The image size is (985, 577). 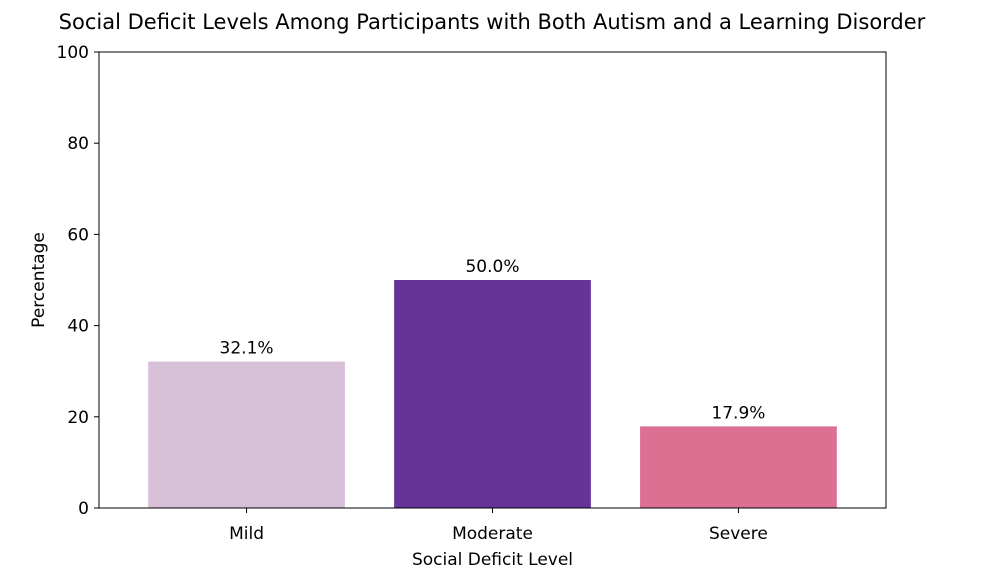 What do you see at coordinates (492, 560) in the screenshot?
I see `x-axis-label: Social Deficit Level` at bounding box center [492, 560].